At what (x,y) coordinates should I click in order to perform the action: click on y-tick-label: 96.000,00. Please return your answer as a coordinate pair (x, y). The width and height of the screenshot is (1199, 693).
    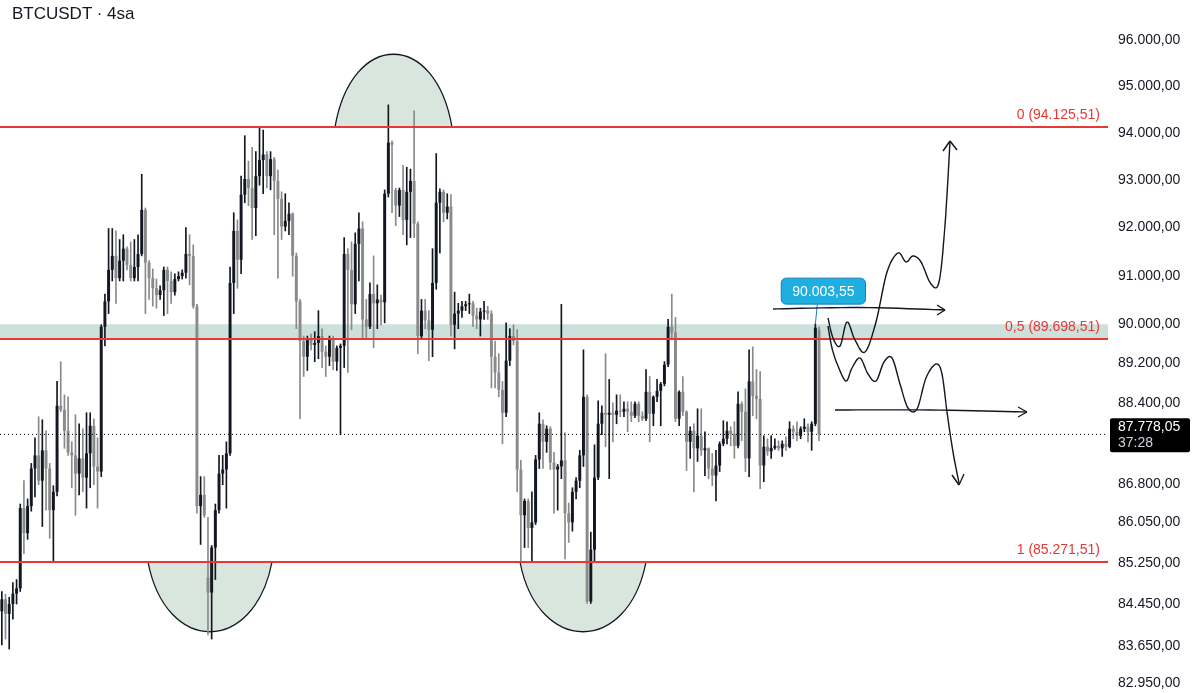
    Looking at the image, I should click on (1149, 39).